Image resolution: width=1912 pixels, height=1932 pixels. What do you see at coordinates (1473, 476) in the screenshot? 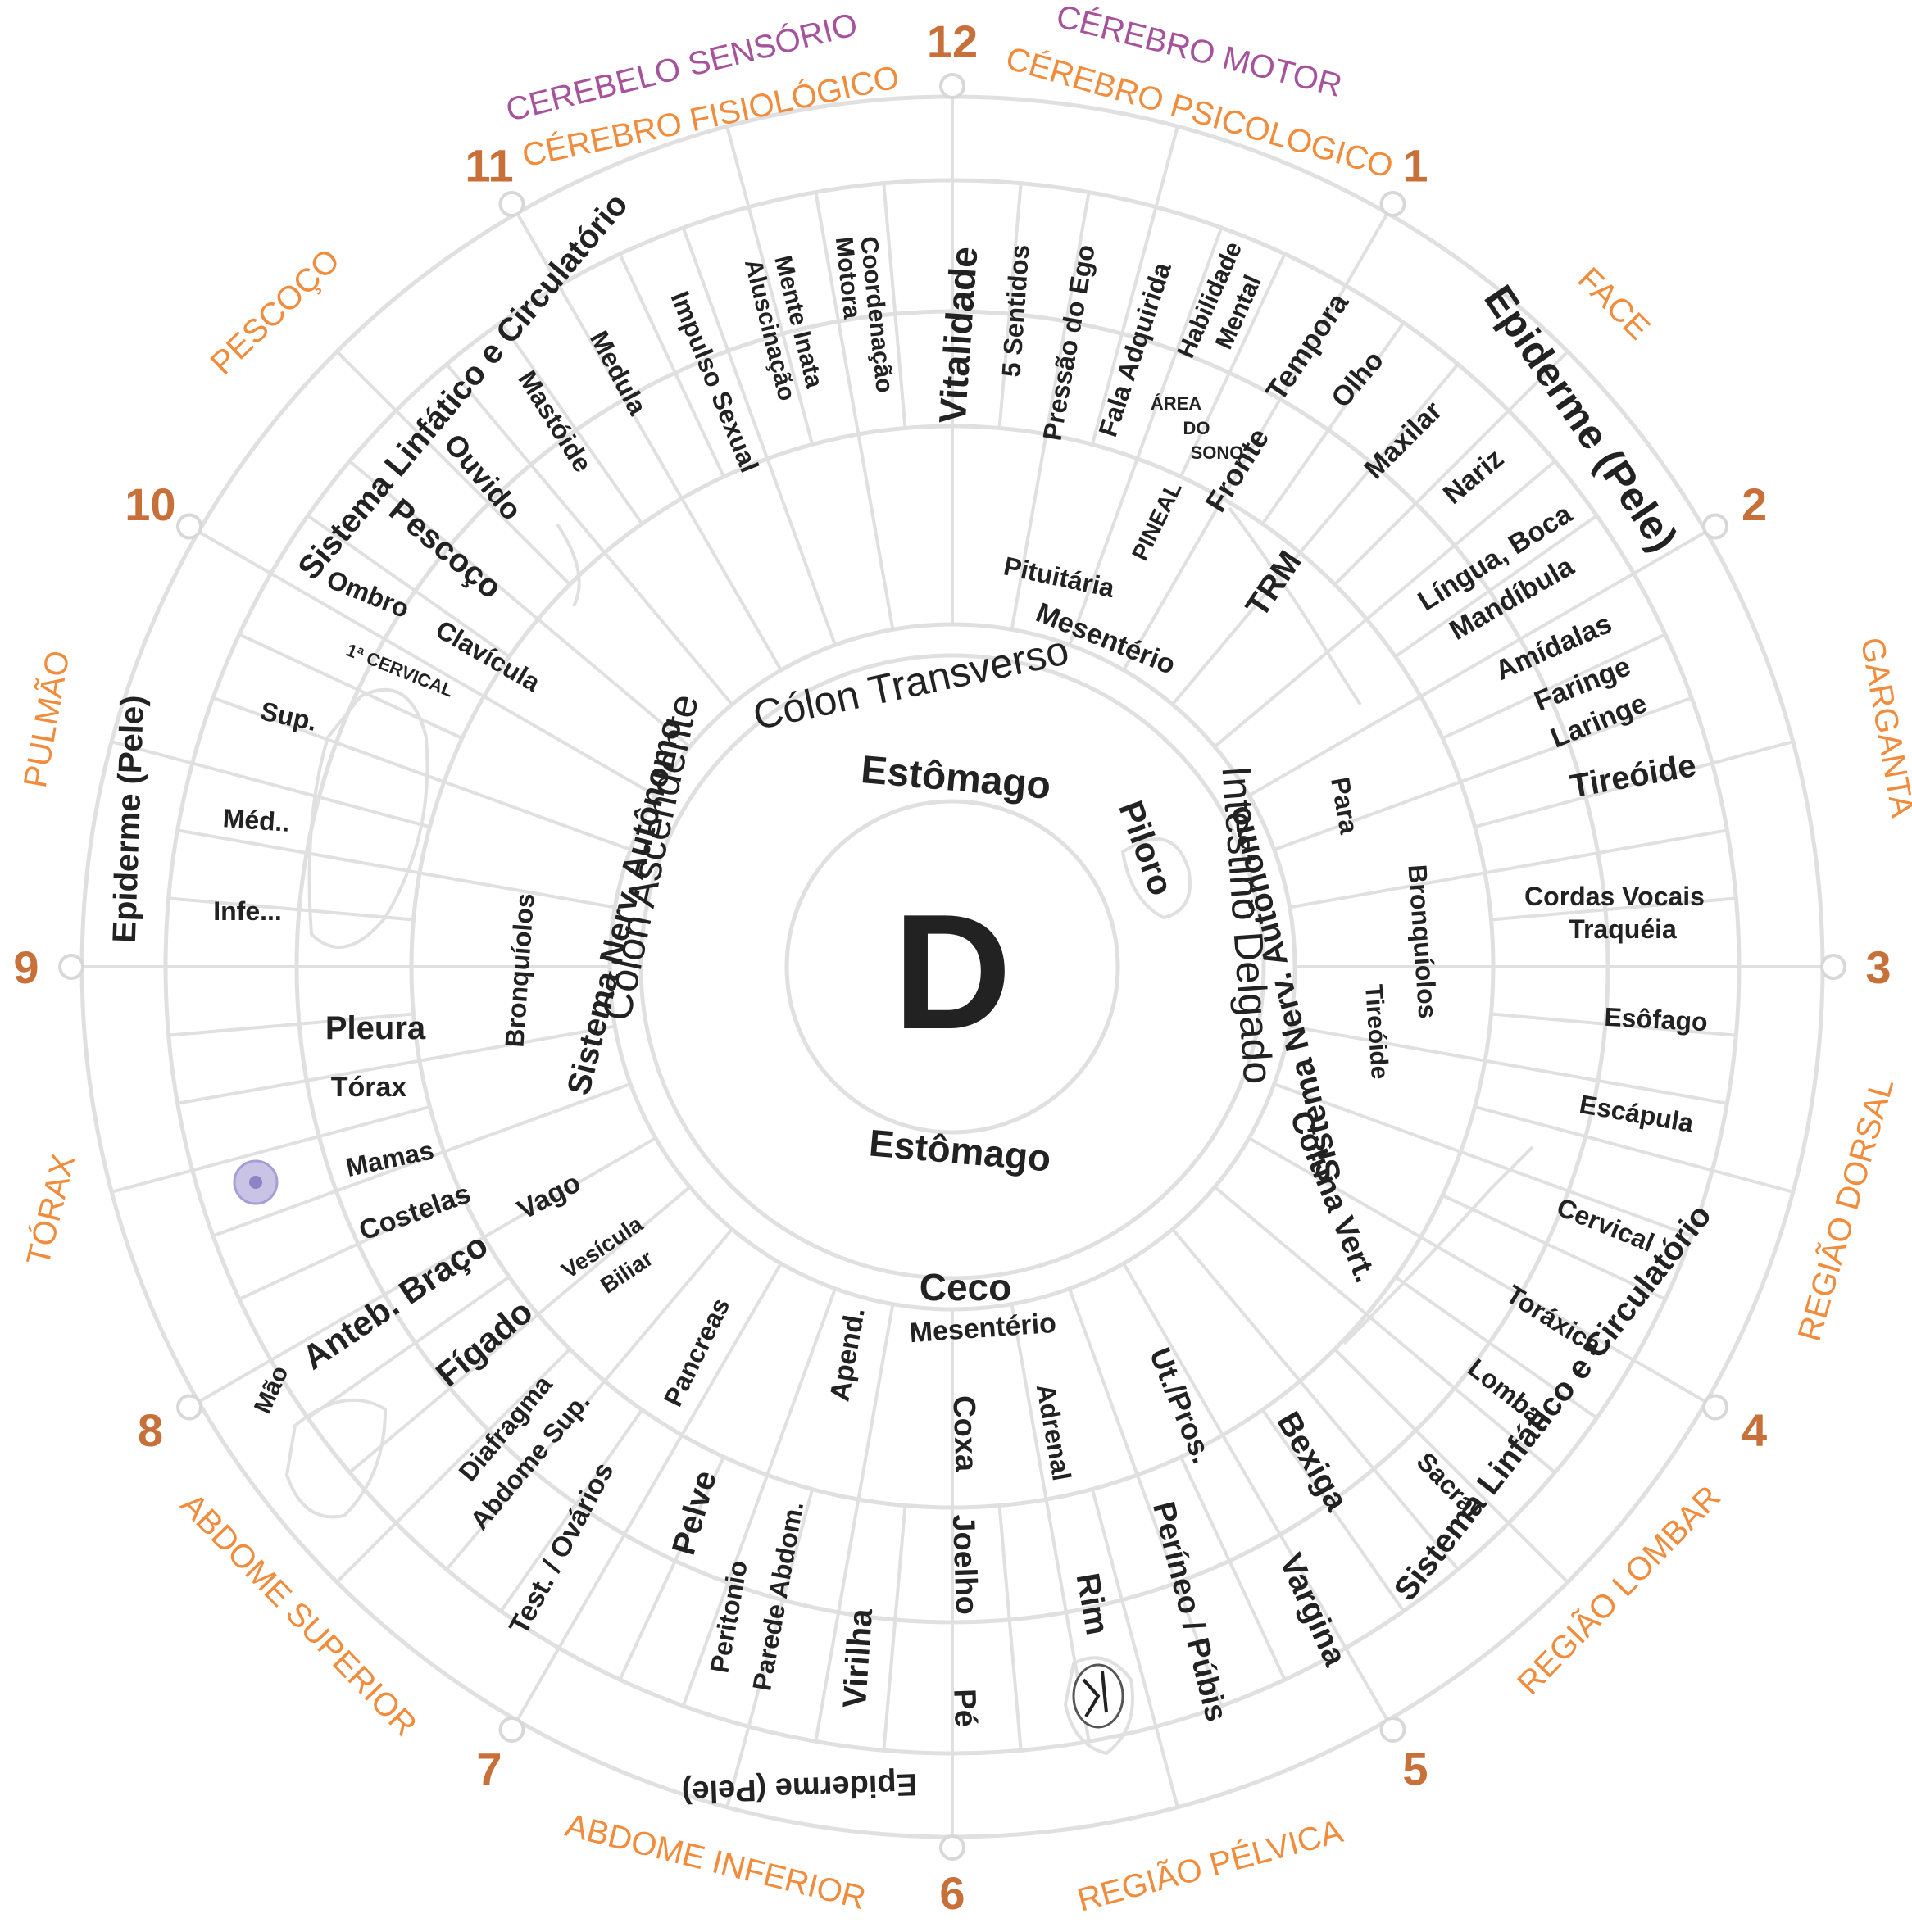
I see `label-nariz: Nariz` at bounding box center [1473, 476].